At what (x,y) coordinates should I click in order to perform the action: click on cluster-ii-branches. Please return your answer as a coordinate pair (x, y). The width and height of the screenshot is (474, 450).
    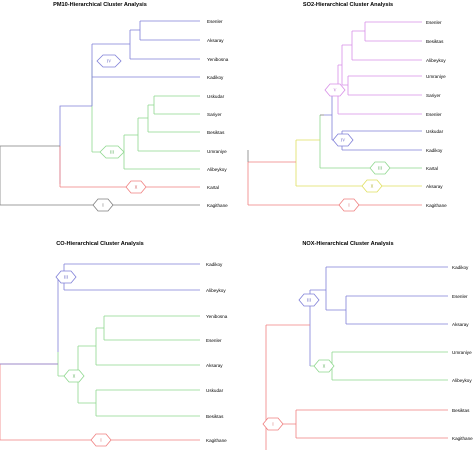
    Looking at the image, I should click on (129, 366).